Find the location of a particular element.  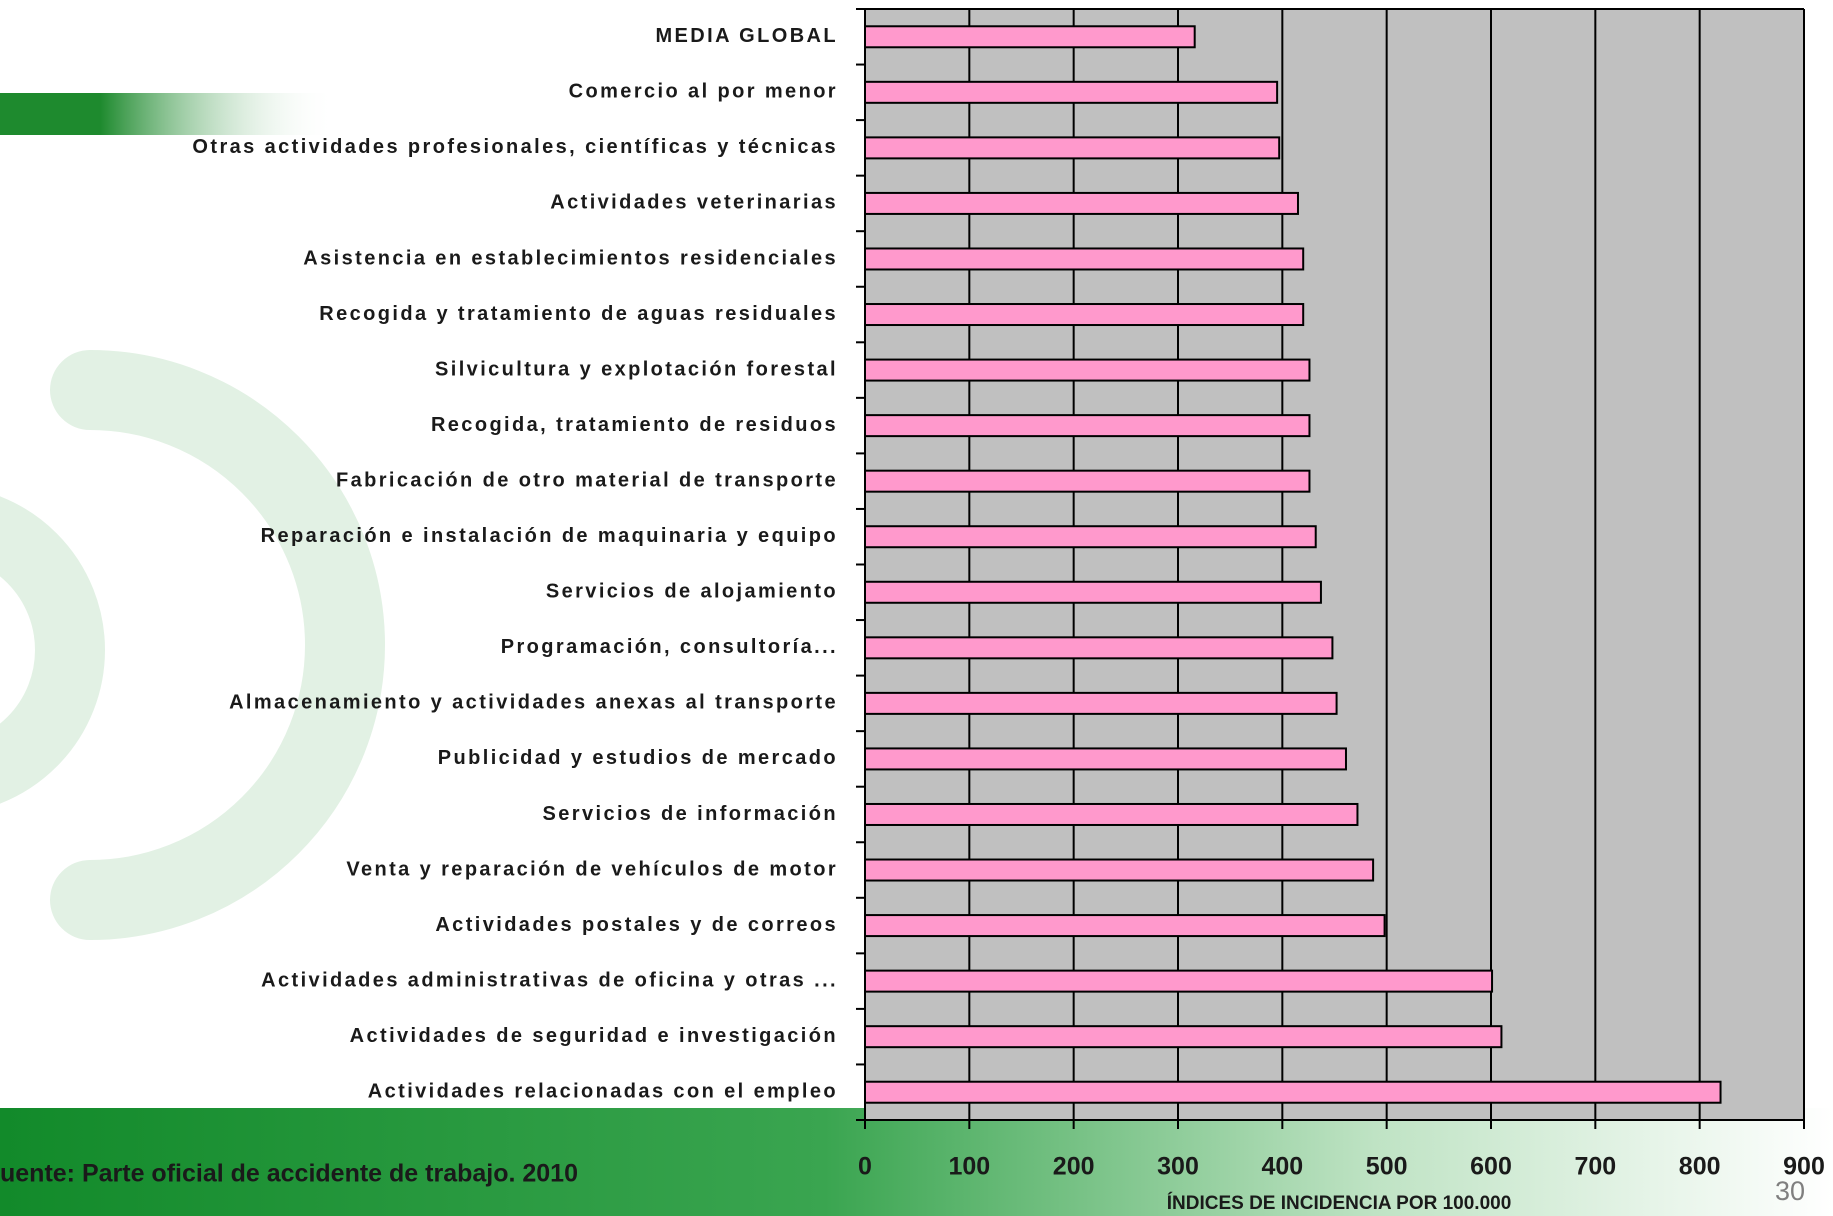

y-tick-label: Actividades de seguridad e investigación is located at coordinates (594, 1036).